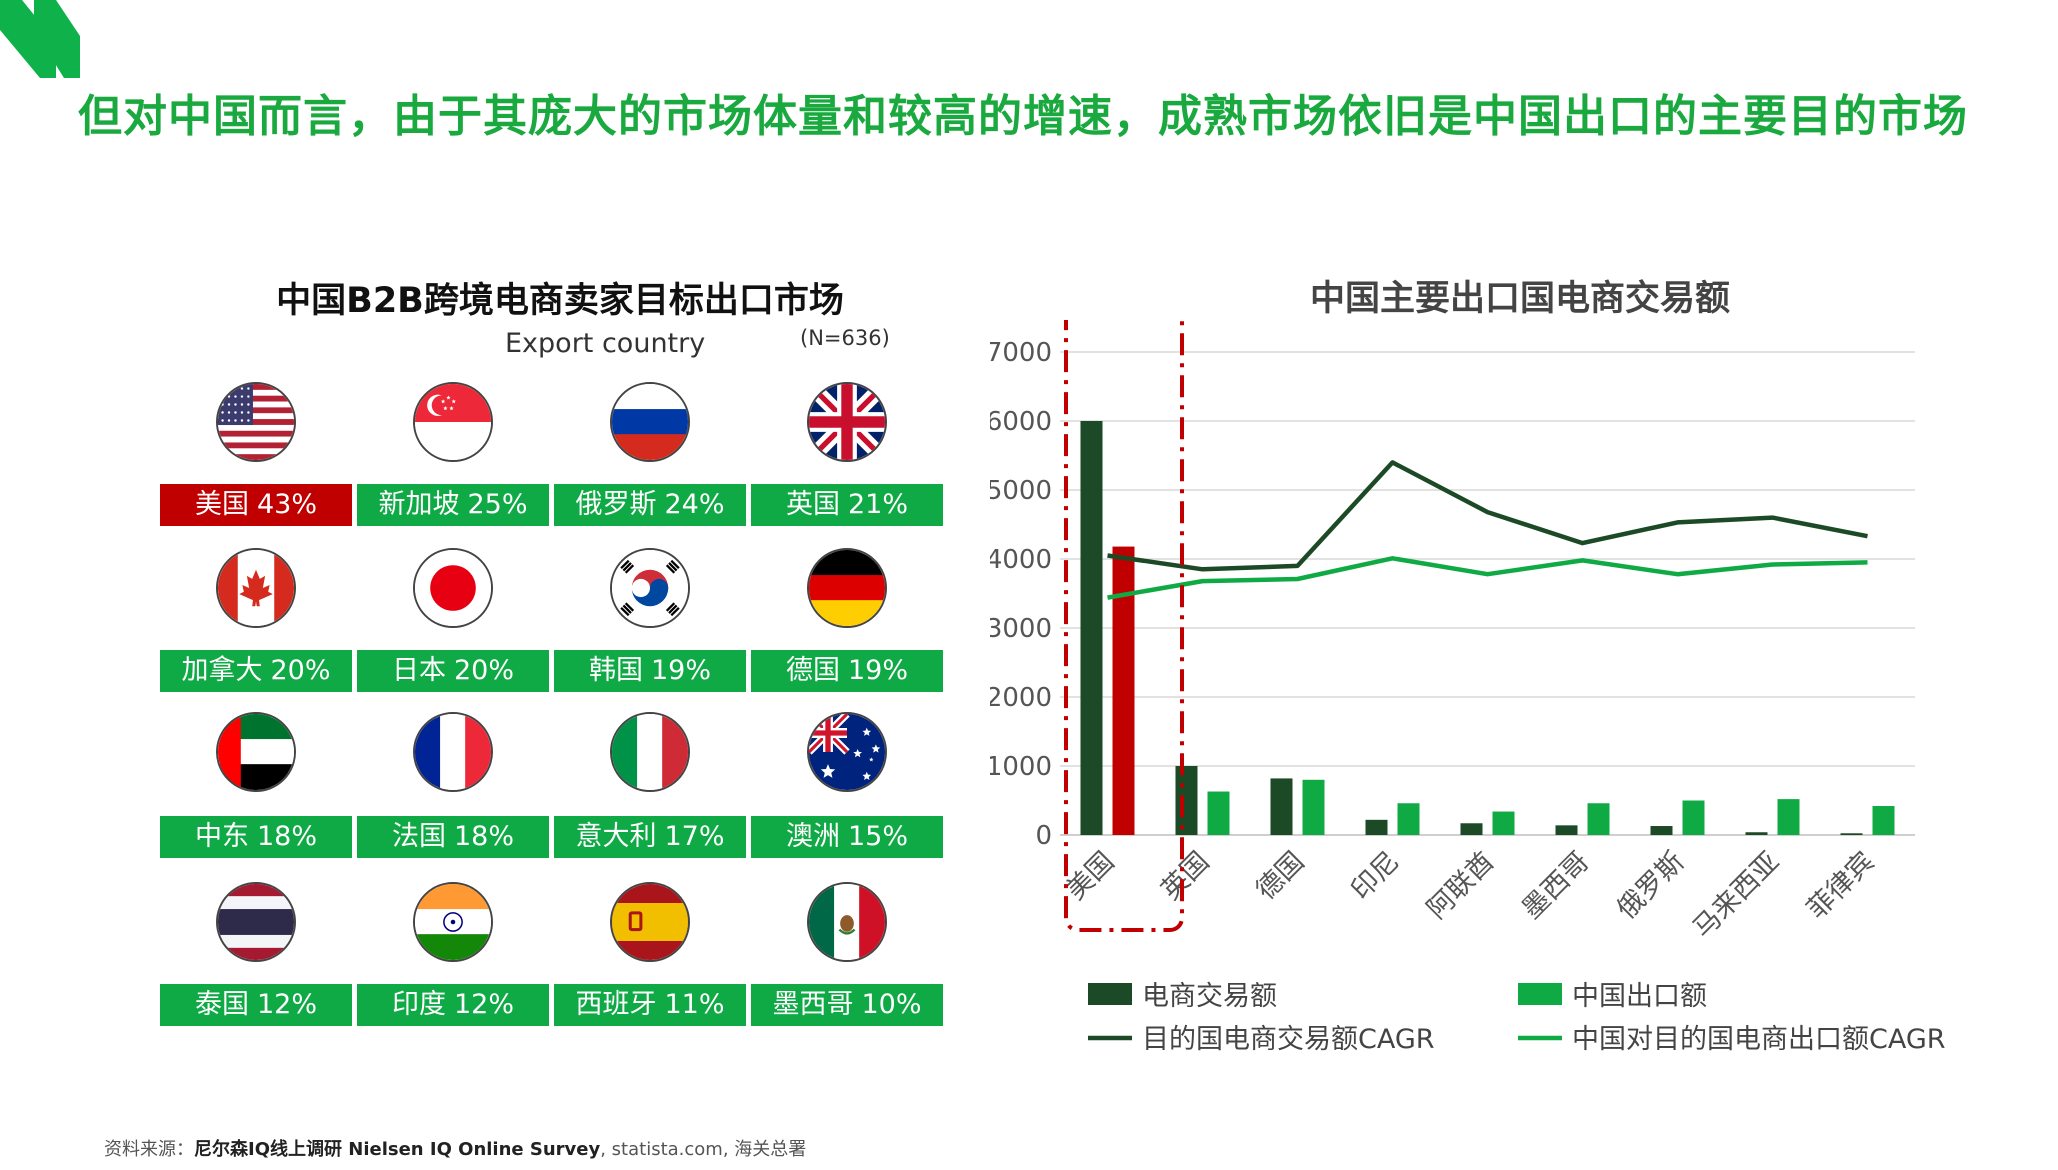 This screenshot has height=1170, width=2058. What do you see at coordinates (616, 836) in the screenshot?
I see `market-name: 意大利` at bounding box center [616, 836].